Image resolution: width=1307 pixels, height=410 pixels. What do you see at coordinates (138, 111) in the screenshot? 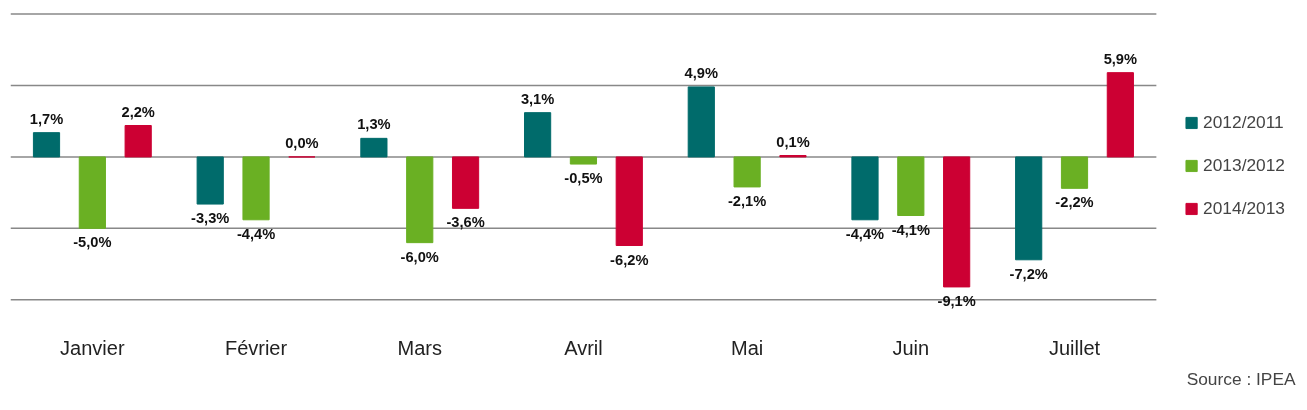
I see `data-label: 2,2%` at bounding box center [138, 111].